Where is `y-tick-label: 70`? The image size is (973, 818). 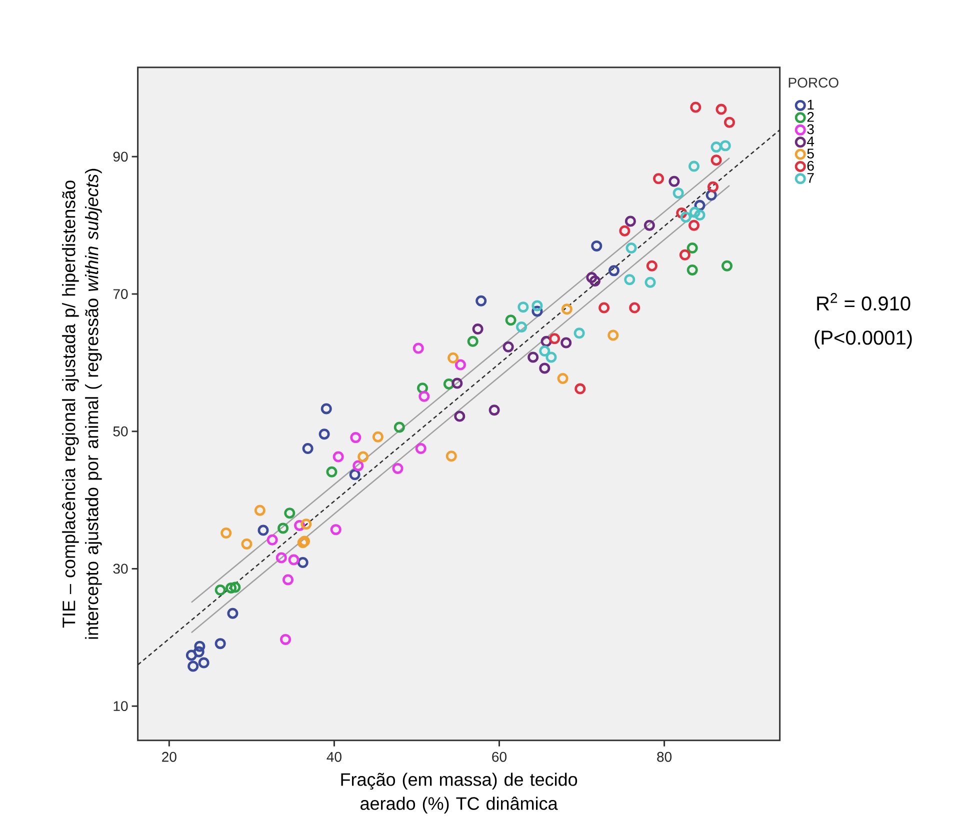 y-tick-label: 70 is located at coordinates (120, 294).